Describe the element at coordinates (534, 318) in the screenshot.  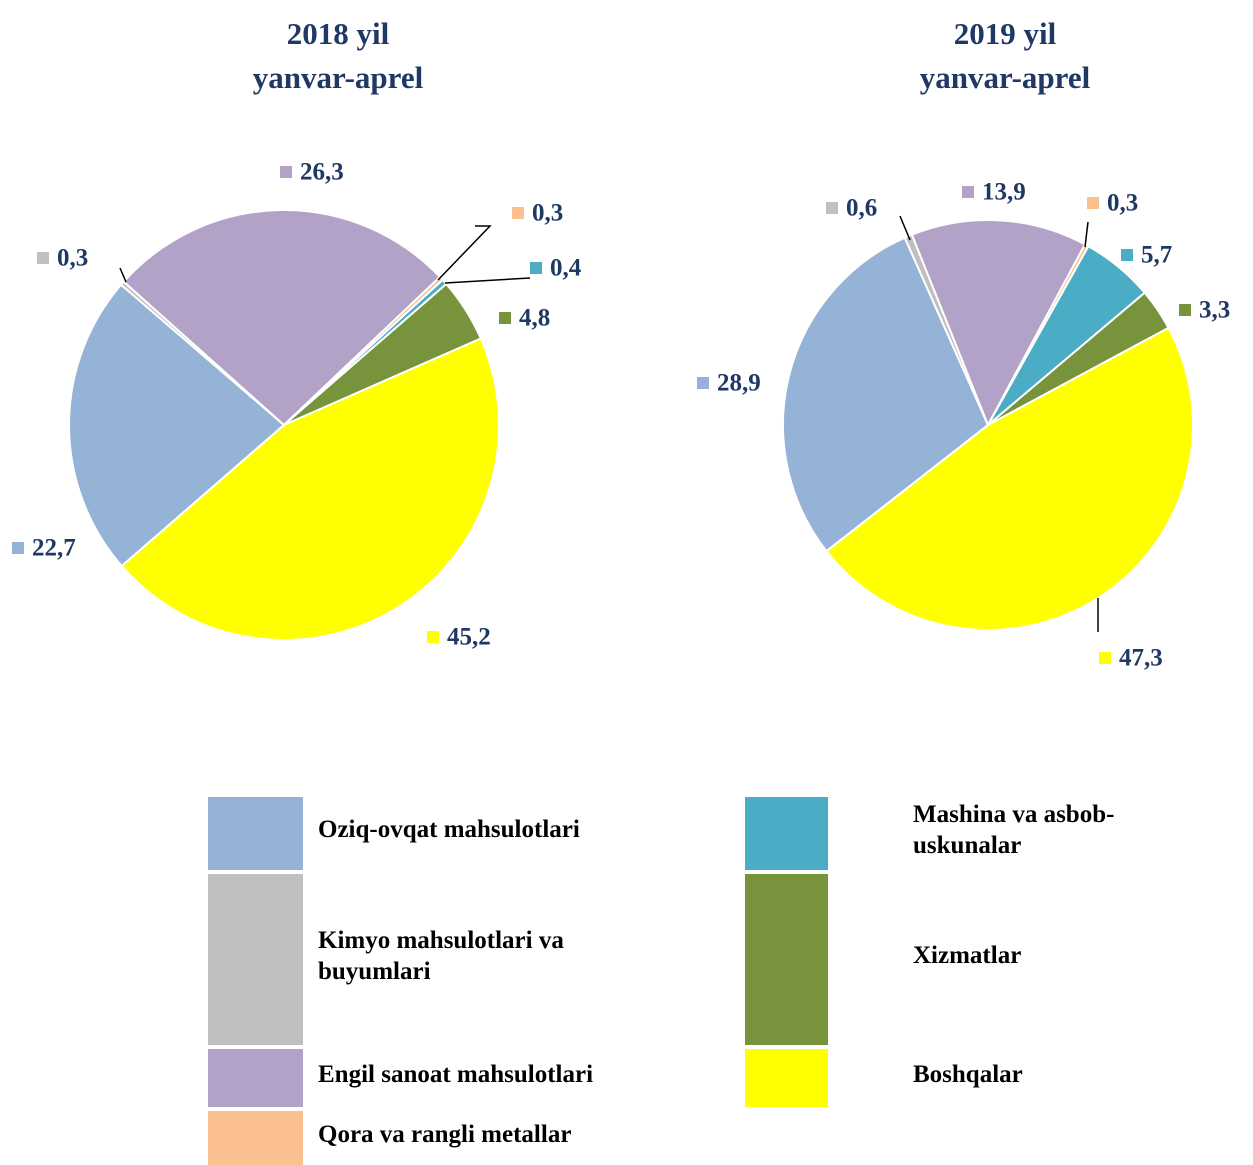
I see `data-label: 4,8` at that location.